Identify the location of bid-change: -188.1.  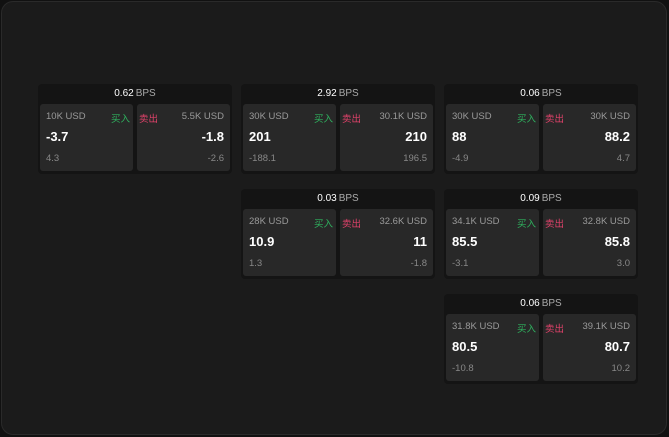
(262, 158).